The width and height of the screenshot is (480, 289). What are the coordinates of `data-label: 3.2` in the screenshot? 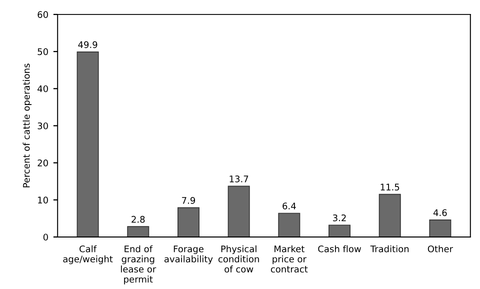 It's located at (339, 218).